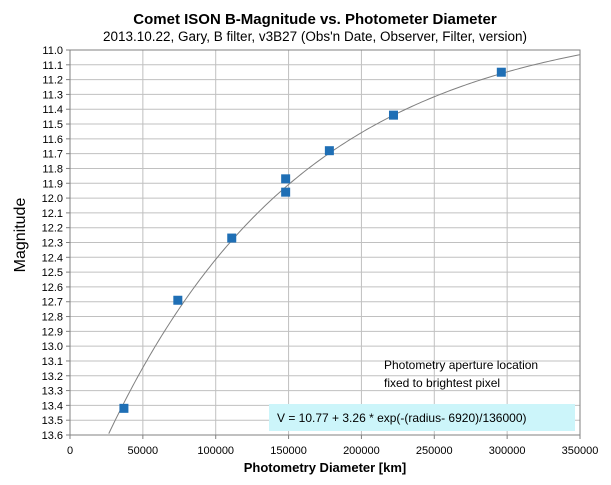 The width and height of the screenshot is (611, 485). What do you see at coordinates (52, 303) in the screenshot?
I see `y-tick-label: 12.7` at bounding box center [52, 303].